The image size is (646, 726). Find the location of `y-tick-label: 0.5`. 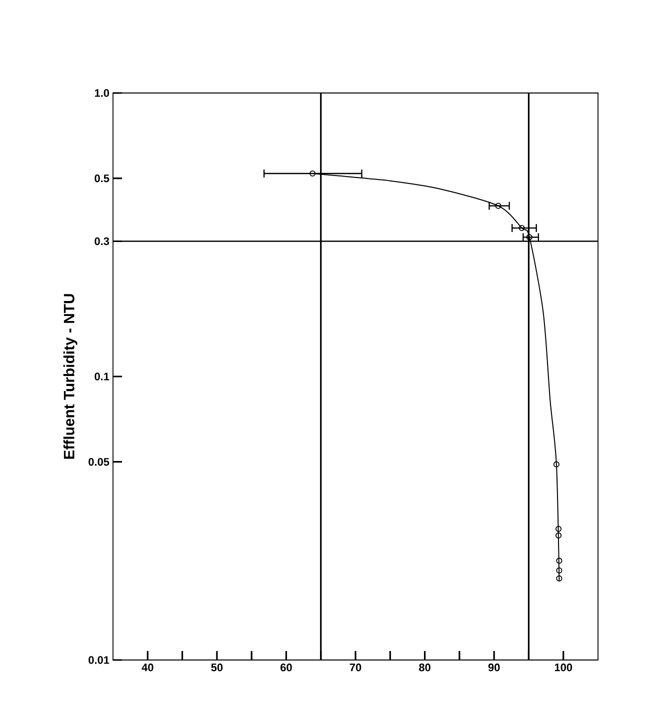

y-tick-label: 0.5 is located at coordinates (102, 178).